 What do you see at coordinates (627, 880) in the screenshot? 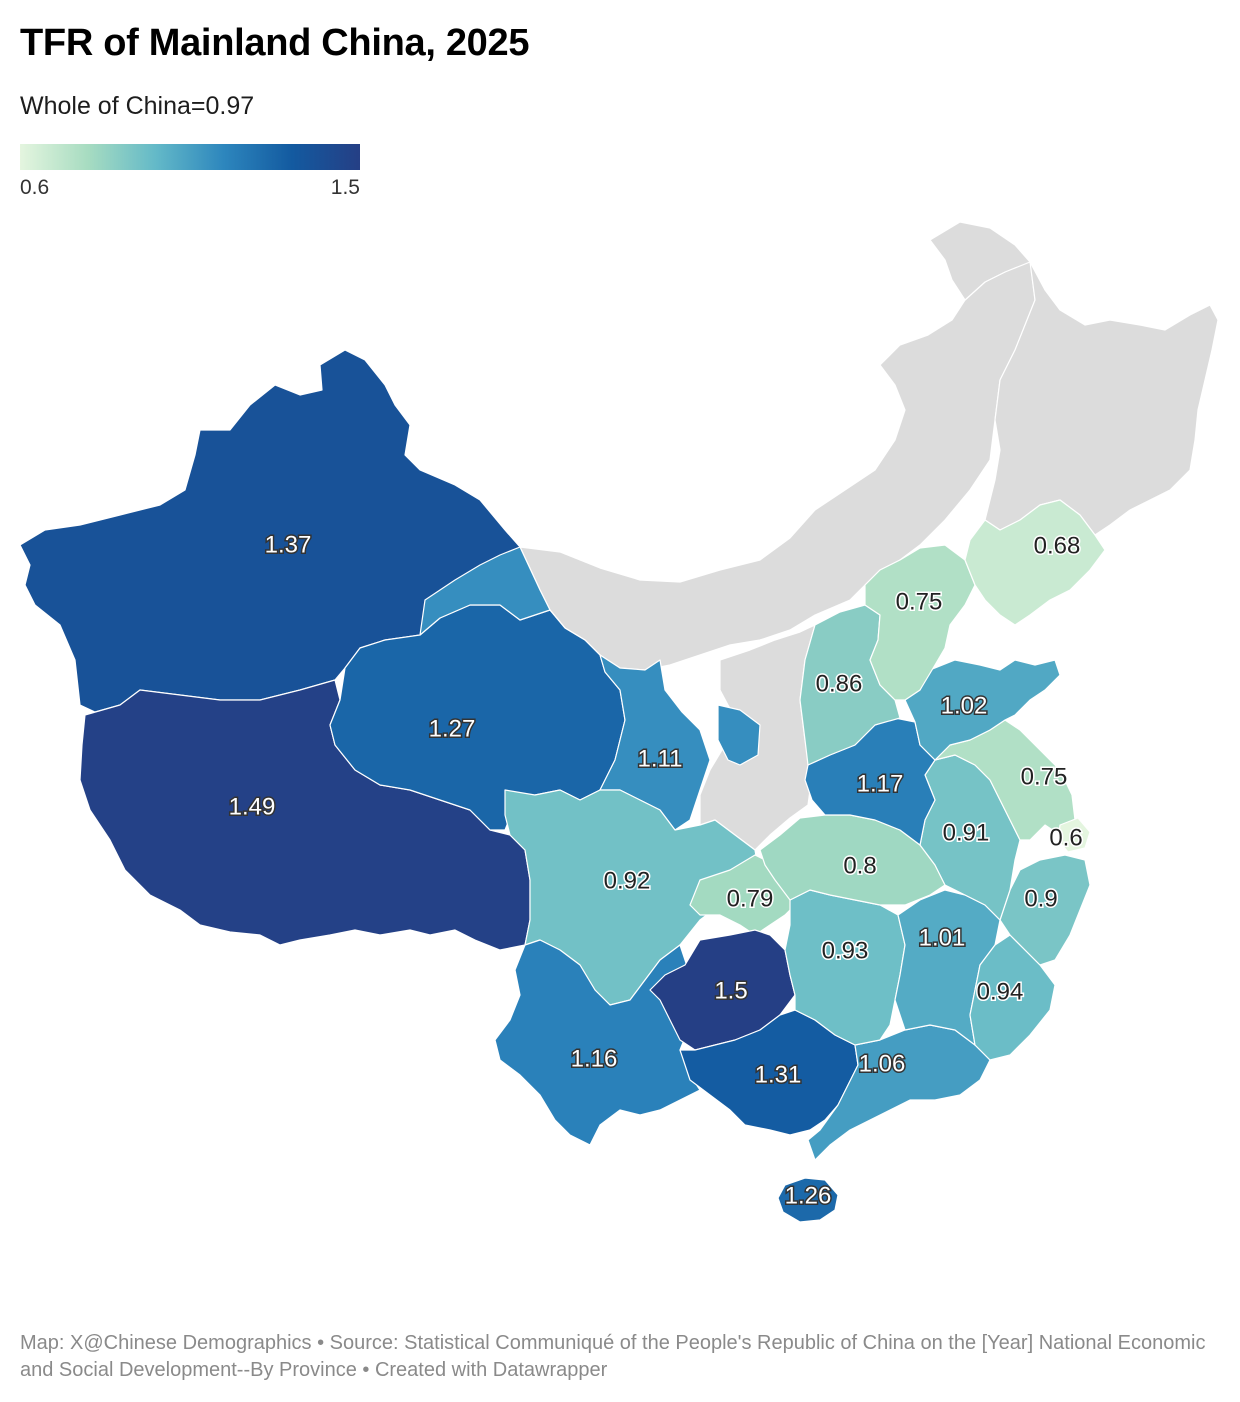
I see `label-sichuan: 0.92` at bounding box center [627, 880].